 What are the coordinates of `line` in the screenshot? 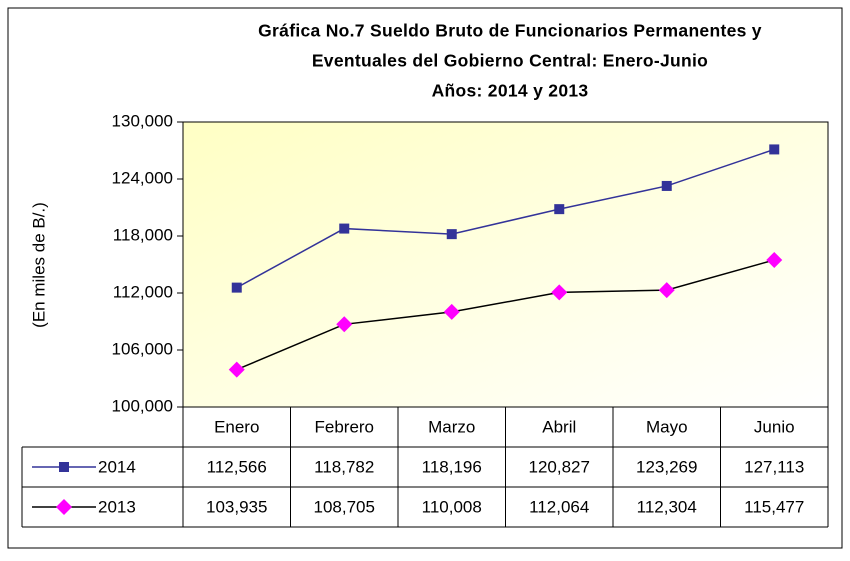 It's located at (505, 315).